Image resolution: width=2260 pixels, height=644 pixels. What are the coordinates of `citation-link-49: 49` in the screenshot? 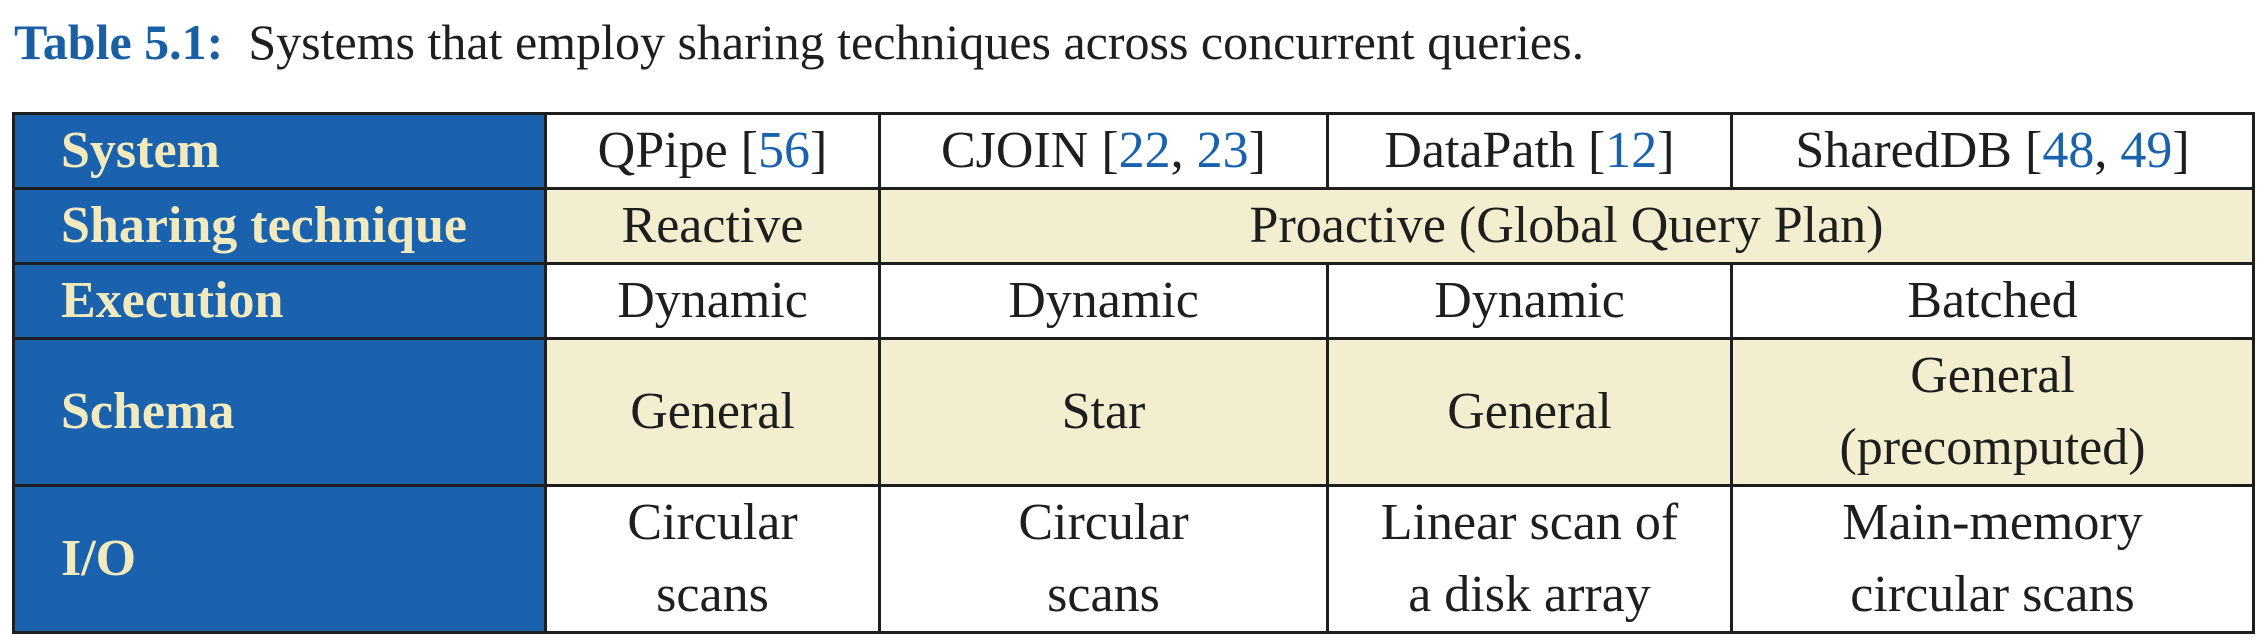 It's located at (2146, 150).